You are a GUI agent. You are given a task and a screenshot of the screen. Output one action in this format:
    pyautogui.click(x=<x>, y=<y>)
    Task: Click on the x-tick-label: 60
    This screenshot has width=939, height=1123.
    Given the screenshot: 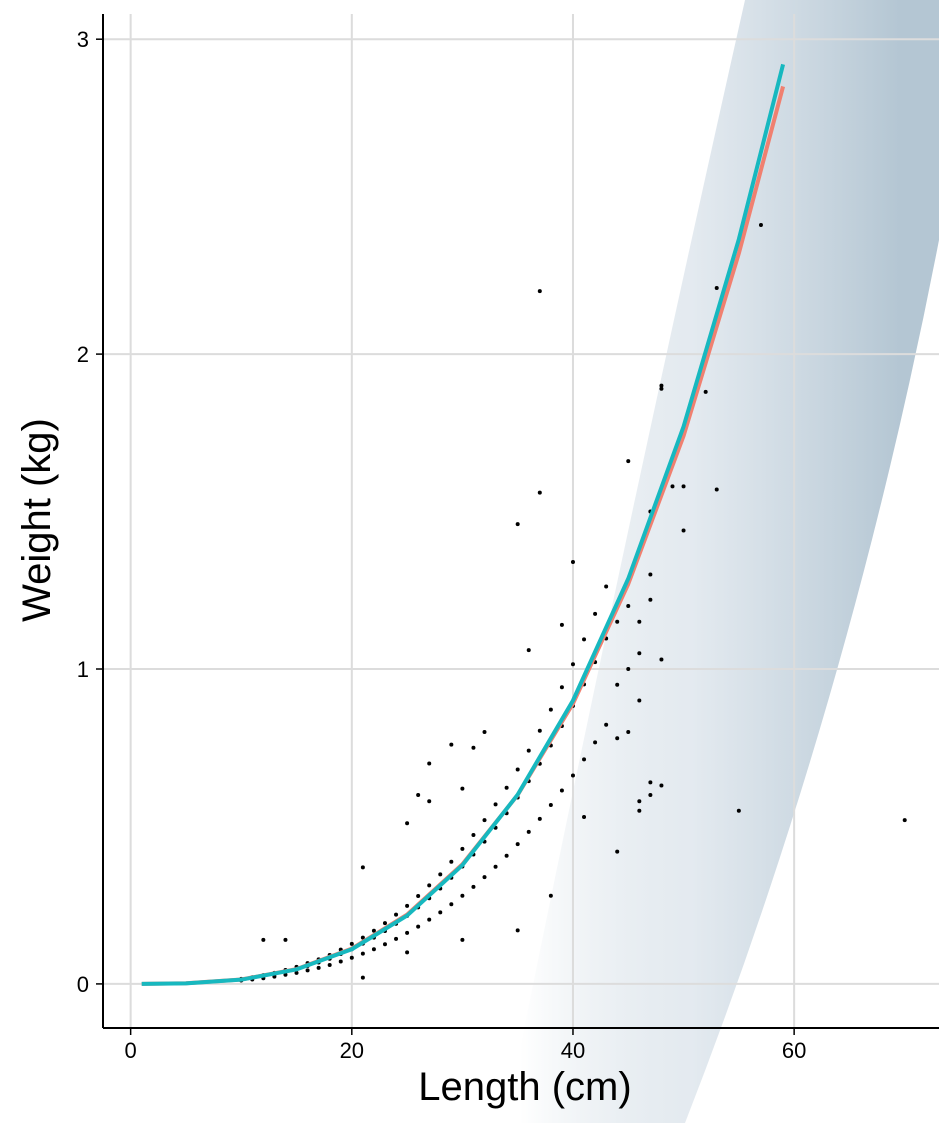 What is the action you would take?
    pyautogui.click(x=794, y=1050)
    